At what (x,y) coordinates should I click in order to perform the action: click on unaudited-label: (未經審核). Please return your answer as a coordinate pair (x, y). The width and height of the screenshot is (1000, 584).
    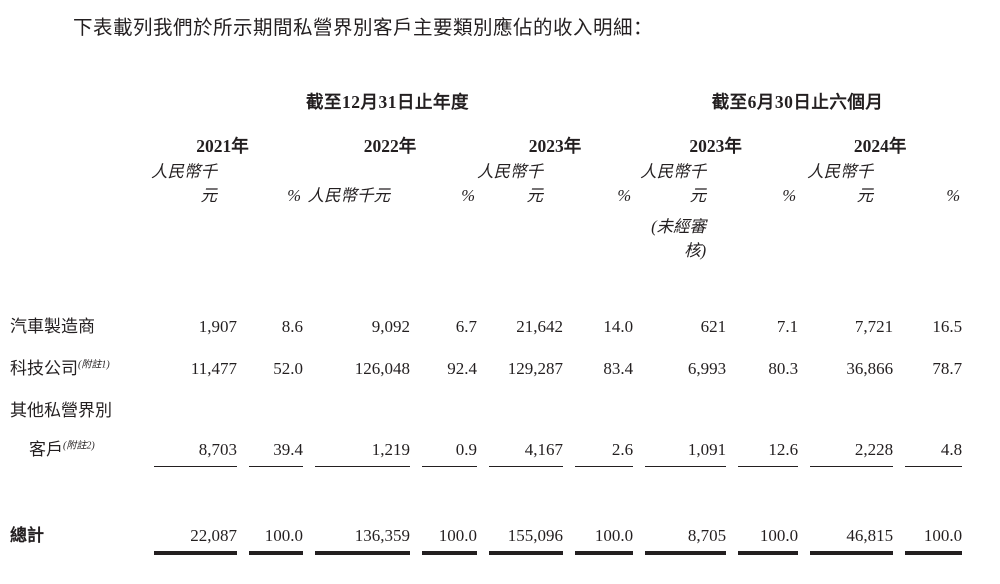
    Looking at the image, I should click on (679, 238).